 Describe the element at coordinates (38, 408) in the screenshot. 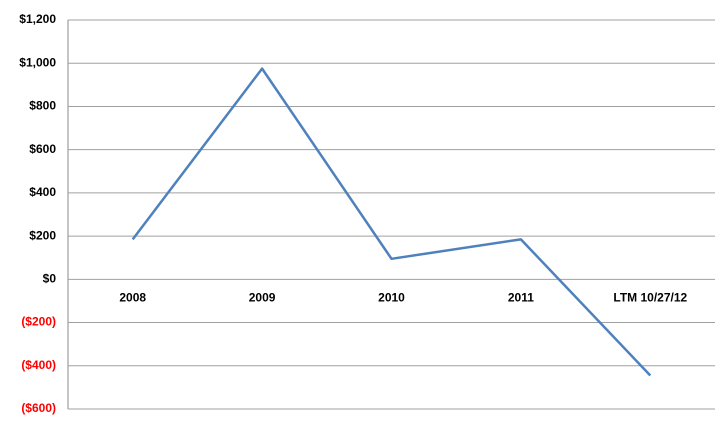

I see `y-tick-label: ($600)` at that location.